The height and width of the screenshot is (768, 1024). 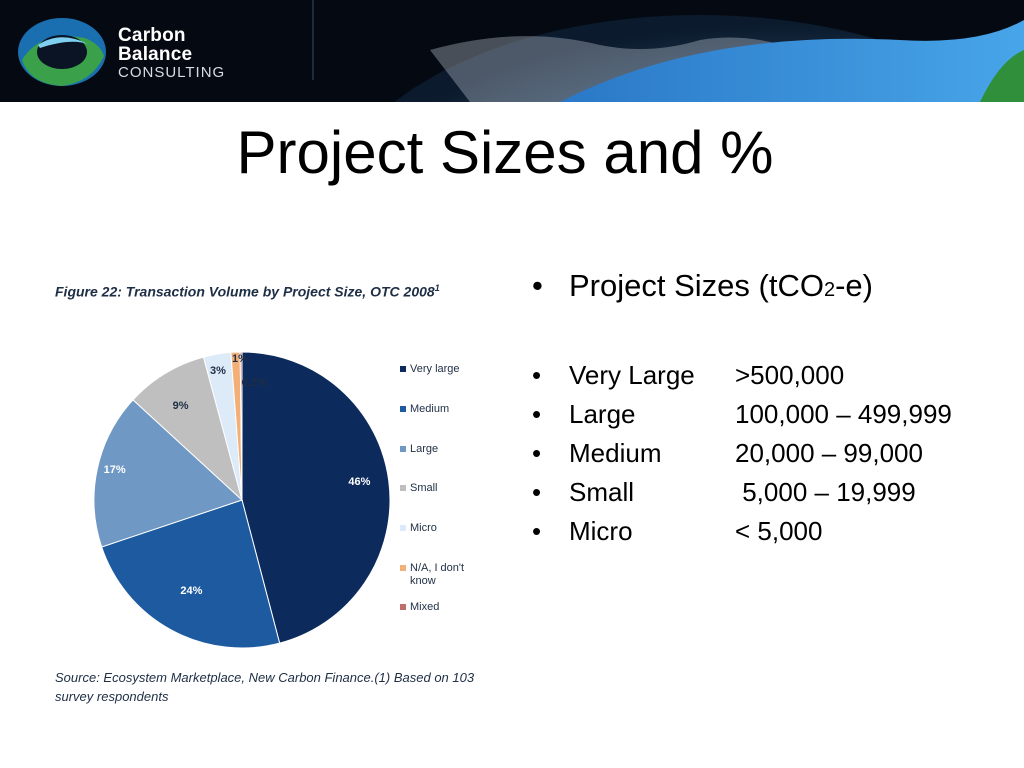 What do you see at coordinates (615, 453) in the screenshot?
I see `size-name: Medium` at bounding box center [615, 453].